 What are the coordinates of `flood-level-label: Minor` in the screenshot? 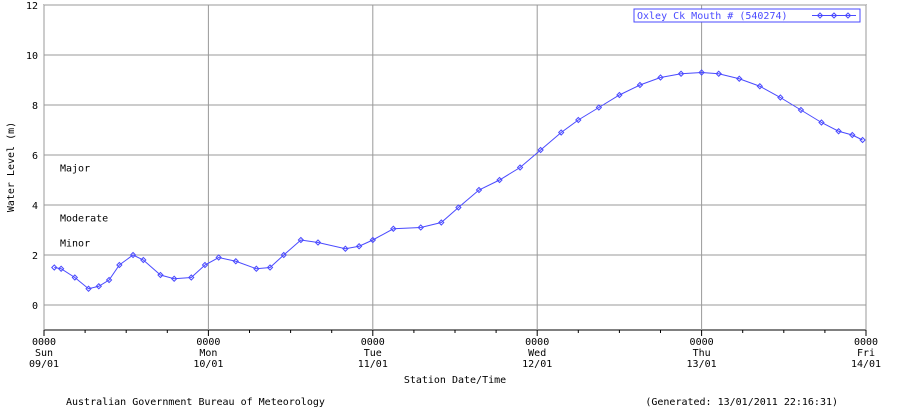 It's located at (75, 244).